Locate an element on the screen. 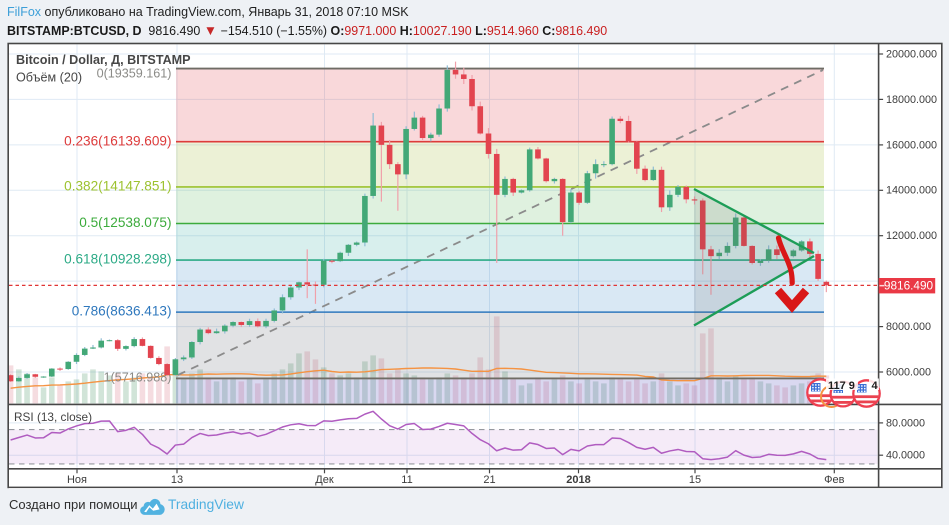 The image size is (949, 525). svg-text: 15 is located at coordinates (695, 480).